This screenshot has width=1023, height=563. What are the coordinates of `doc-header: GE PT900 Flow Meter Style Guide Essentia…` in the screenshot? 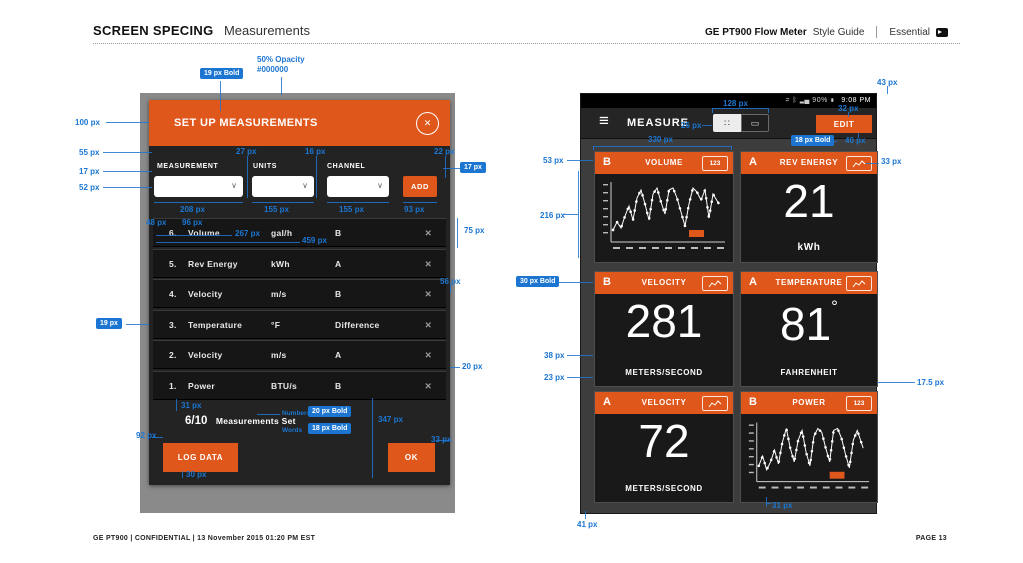 It's located at (826, 32).